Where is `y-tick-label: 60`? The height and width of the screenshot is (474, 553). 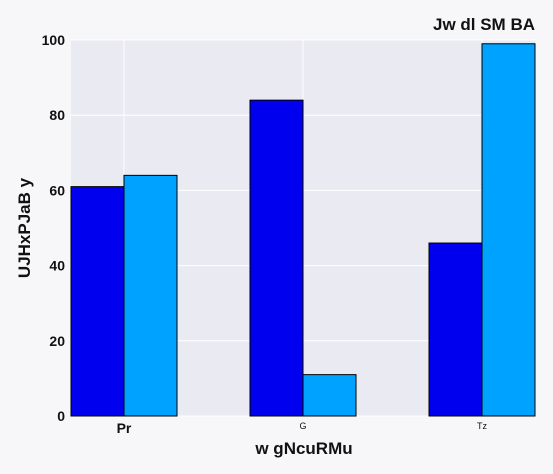
y-tick-label: 60 is located at coordinates (57, 190).